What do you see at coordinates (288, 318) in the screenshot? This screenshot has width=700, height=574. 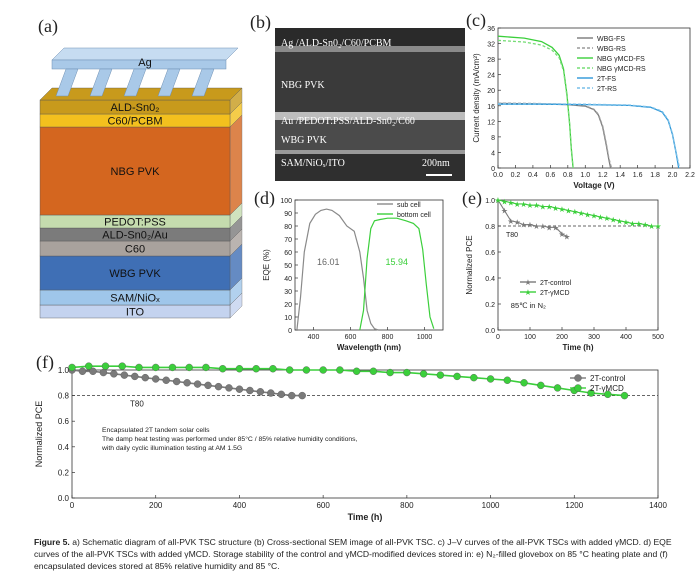 I see `y-tick-label: 10` at bounding box center [288, 318].